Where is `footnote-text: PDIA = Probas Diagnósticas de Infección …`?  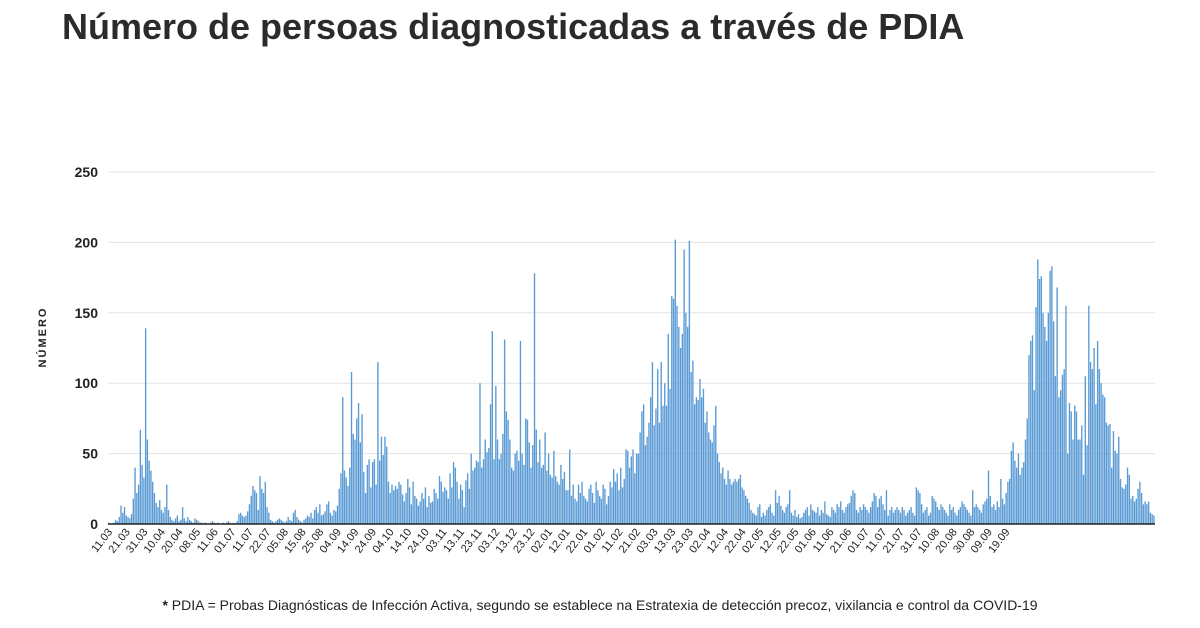
footnote-text: PDIA = Probas Diagnósticas de Infección … is located at coordinates (604, 605).